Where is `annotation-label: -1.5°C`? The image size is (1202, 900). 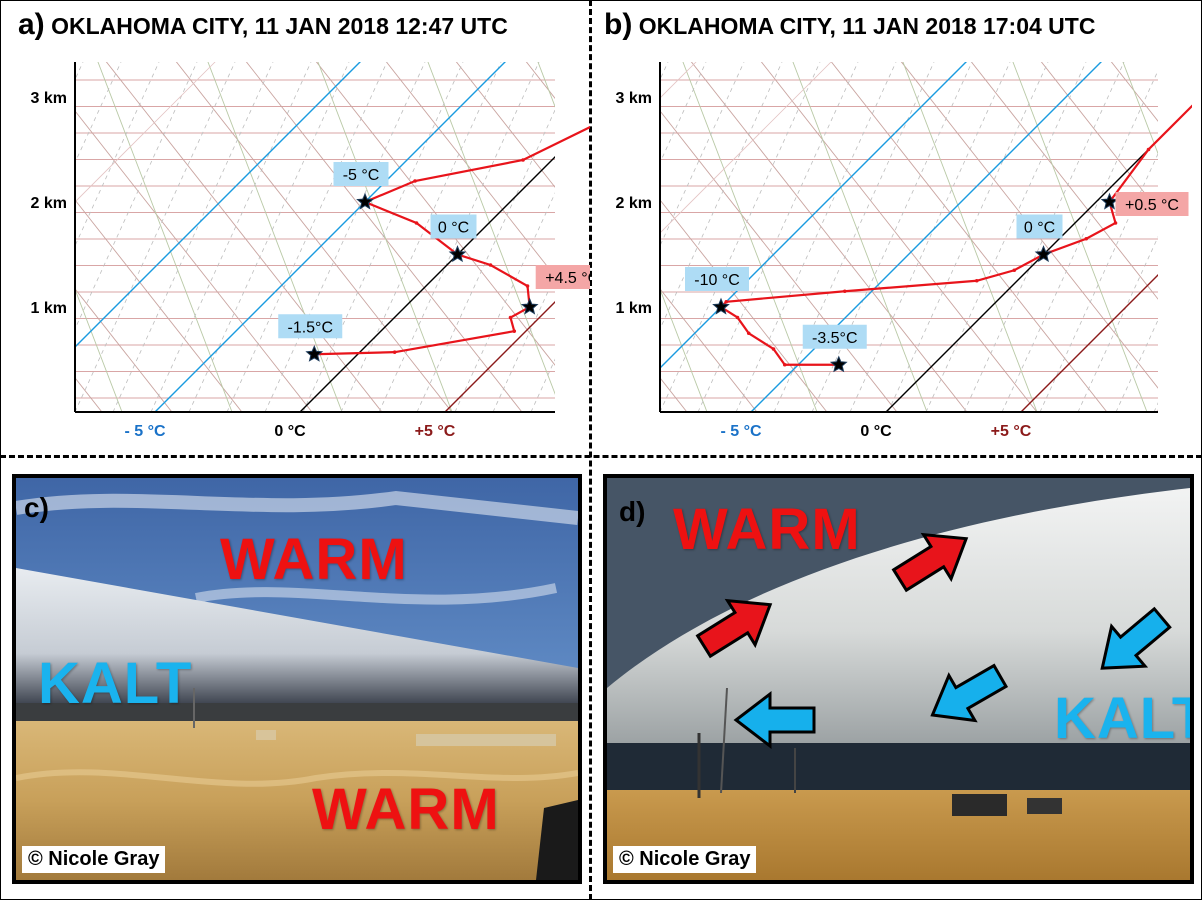
annotation-label: -1.5°C is located at coordinates (310, 327).